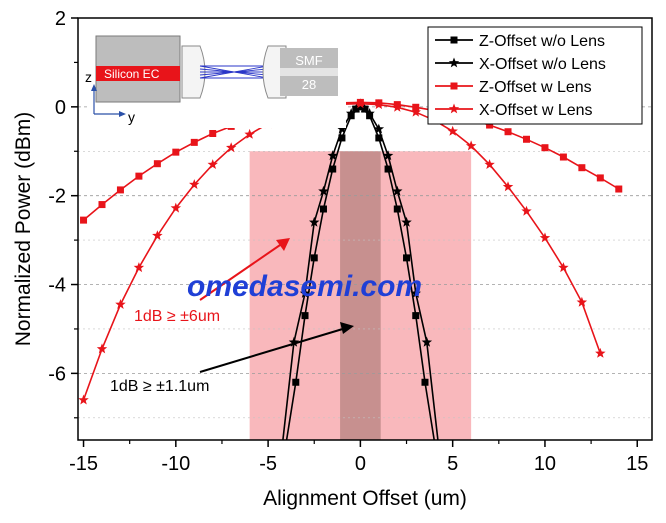 The image size is (666, 523). I want to click on legend-label: Z-Offset w Lens, so click(535, 87).